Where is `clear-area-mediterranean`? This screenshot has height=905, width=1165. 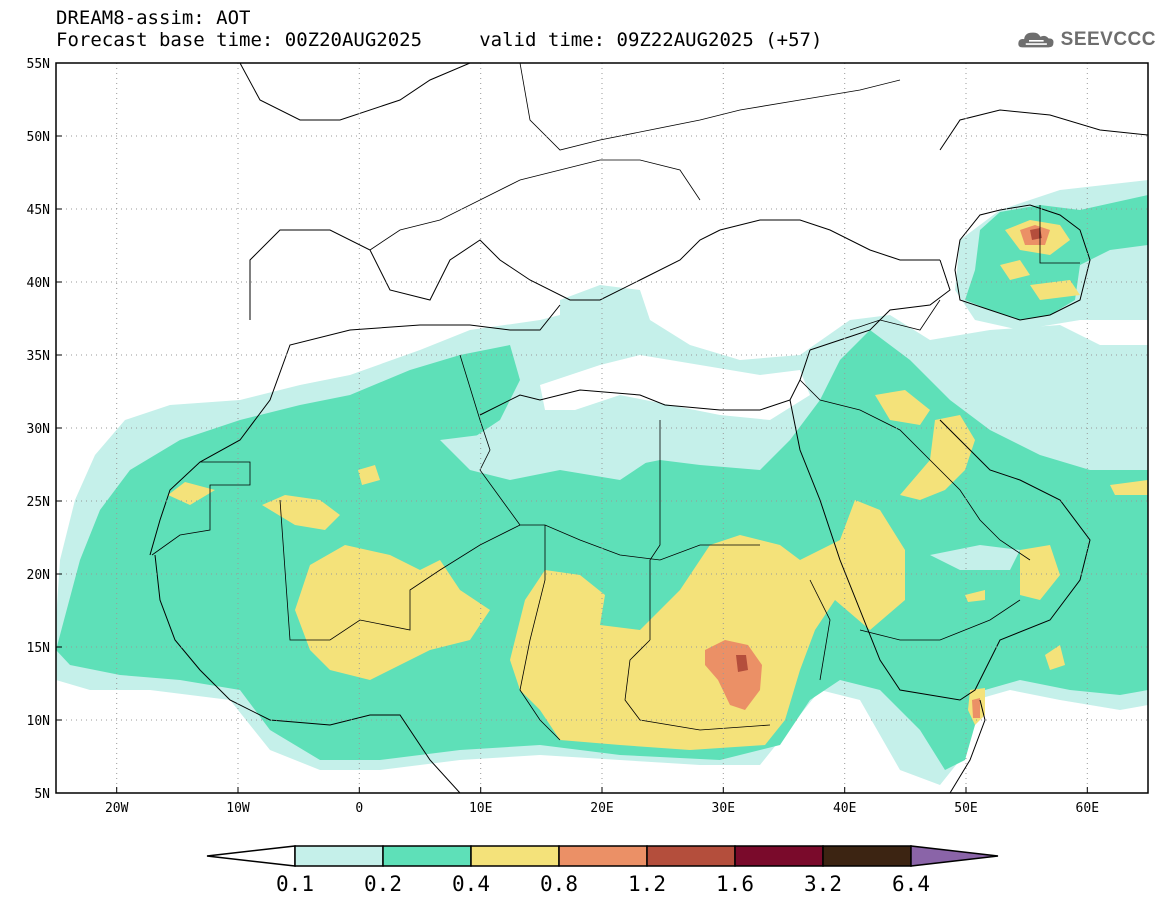 clear-area-mediterranean is located at coordinates (675, 387).